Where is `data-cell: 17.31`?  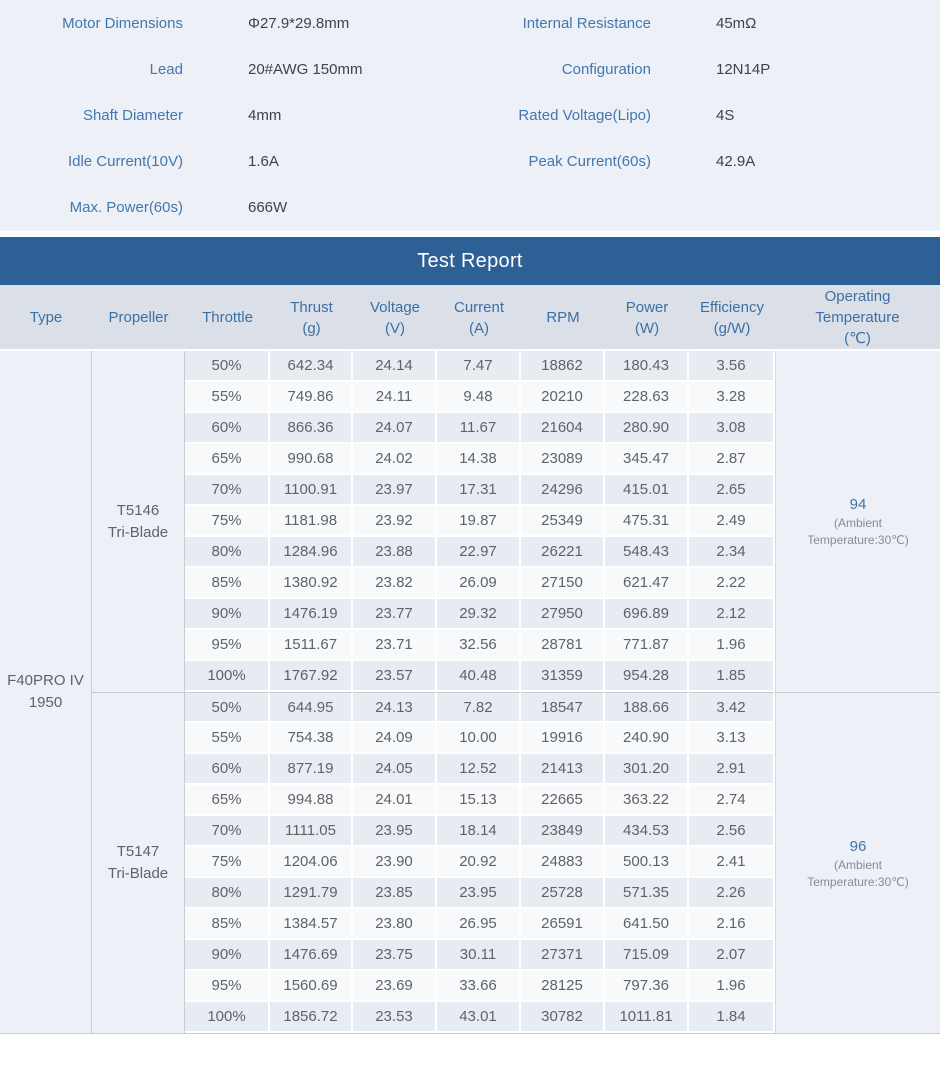
data-cell: 17.31 is located at coordinates (479, 490).